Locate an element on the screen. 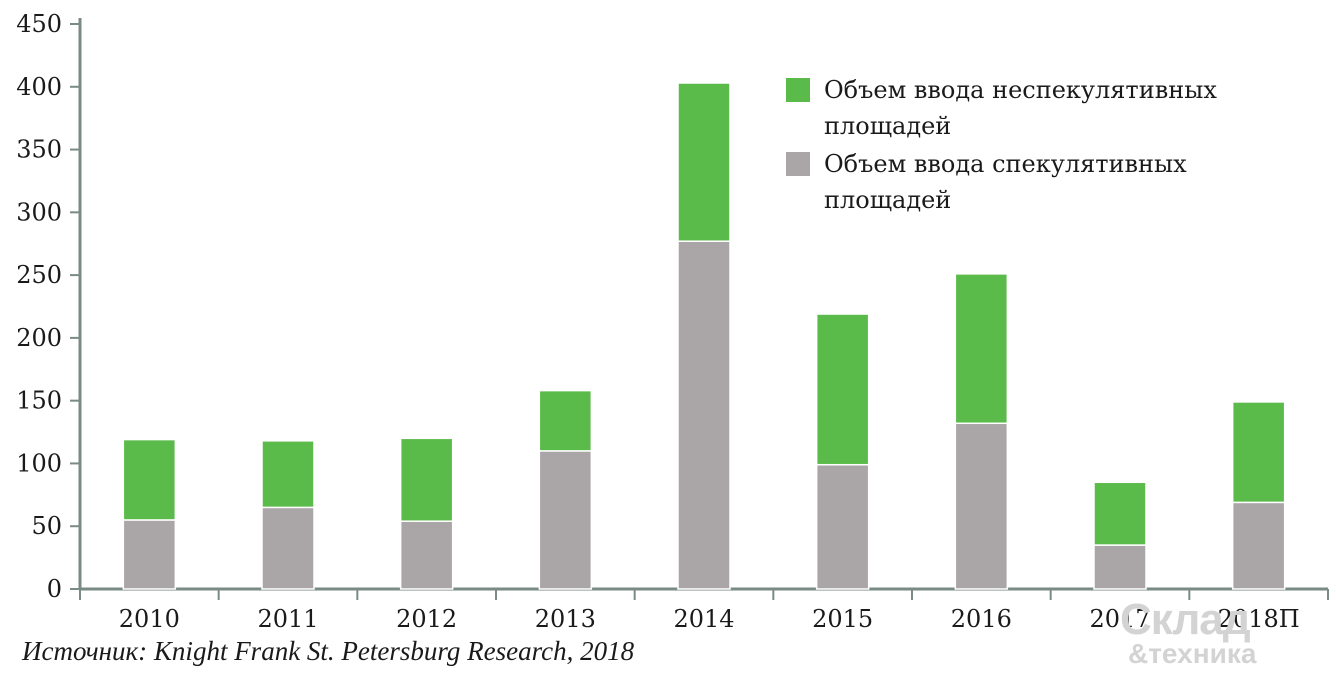  legend-label: Объем ввода спекулятивных is located at coordinates (1005, 164).